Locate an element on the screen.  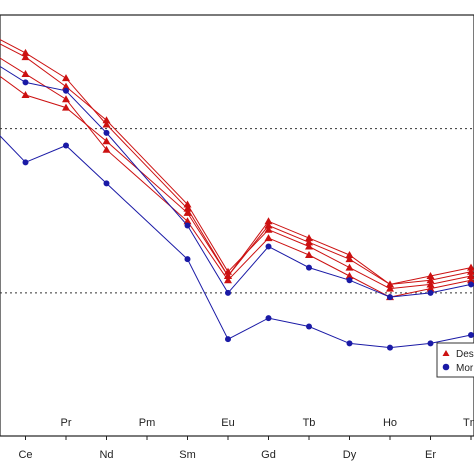
x-tick-label: Tm is located at coordinates (468, 423).